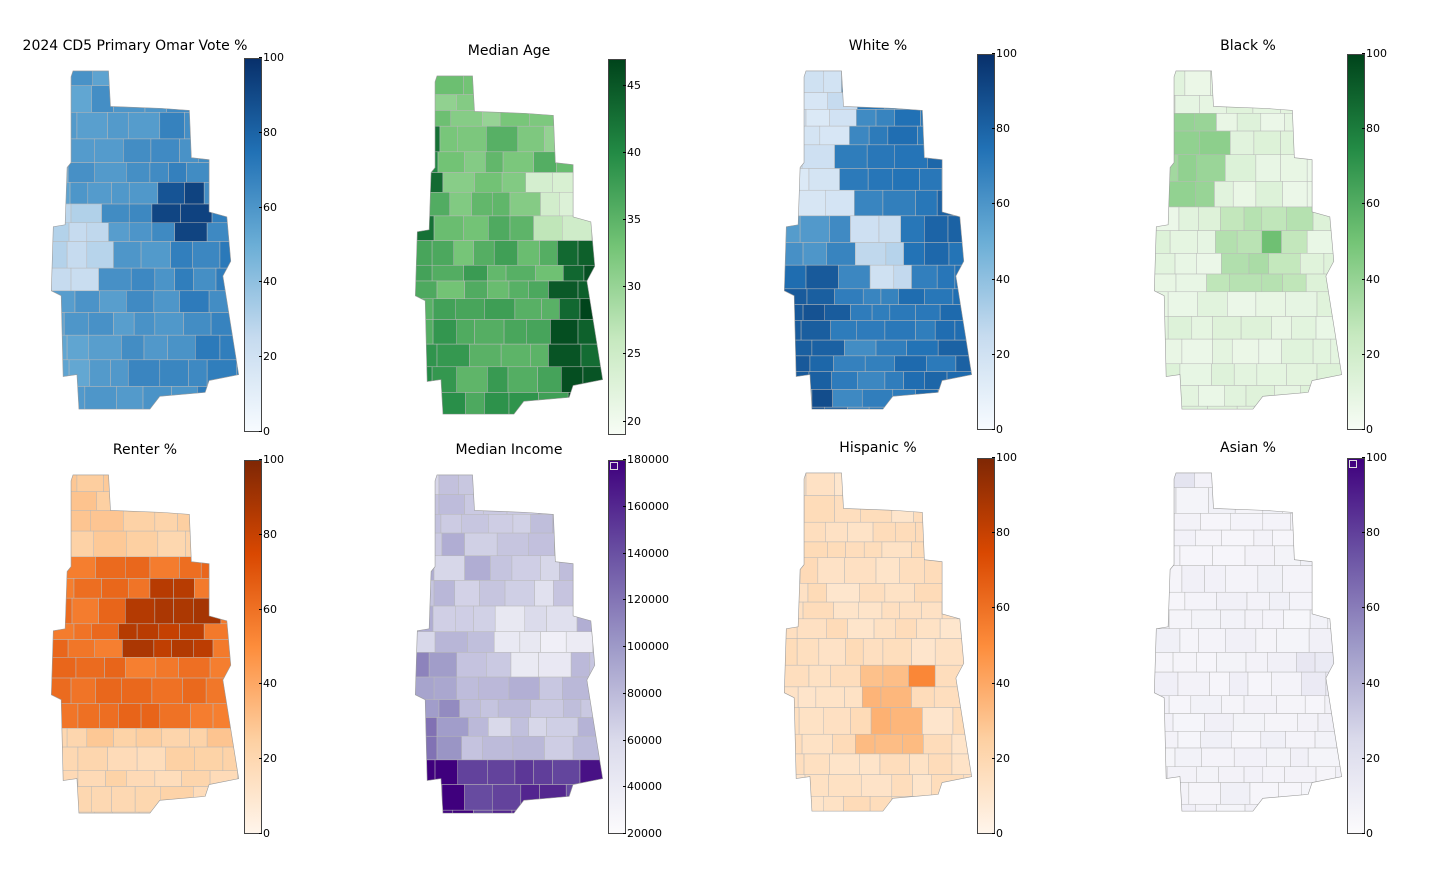 This screenshot has width=1456, height=889. Describe the element at coordinates (268, 759) in the screenshot. I see `colorbar-tick-label: 20` at that location.